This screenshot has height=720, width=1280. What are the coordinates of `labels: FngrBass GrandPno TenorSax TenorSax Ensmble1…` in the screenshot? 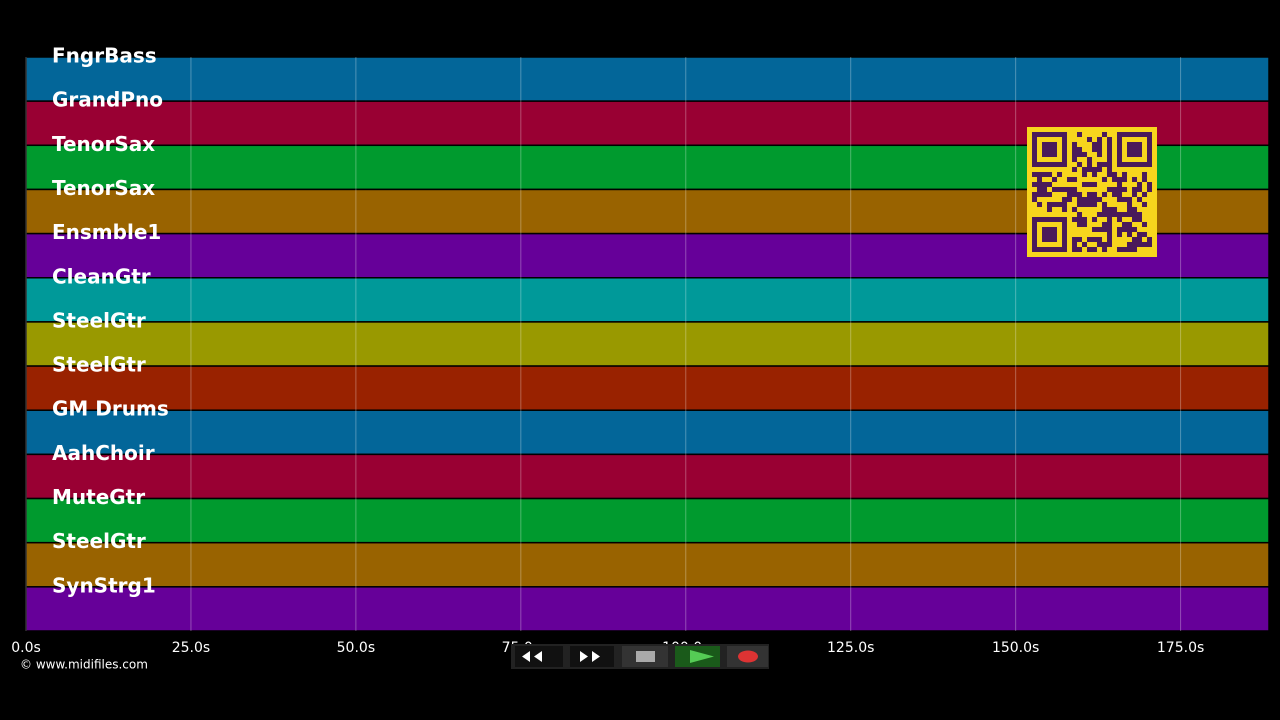 It's located at (110, 321).